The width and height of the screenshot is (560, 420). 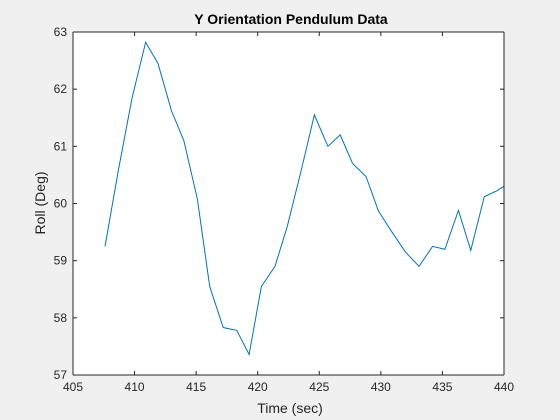 What do you see at coordinates (40, 202) in the screenshot?
I see `y-axis-label: Roll (Deg)` at bounding box center [40, 202].